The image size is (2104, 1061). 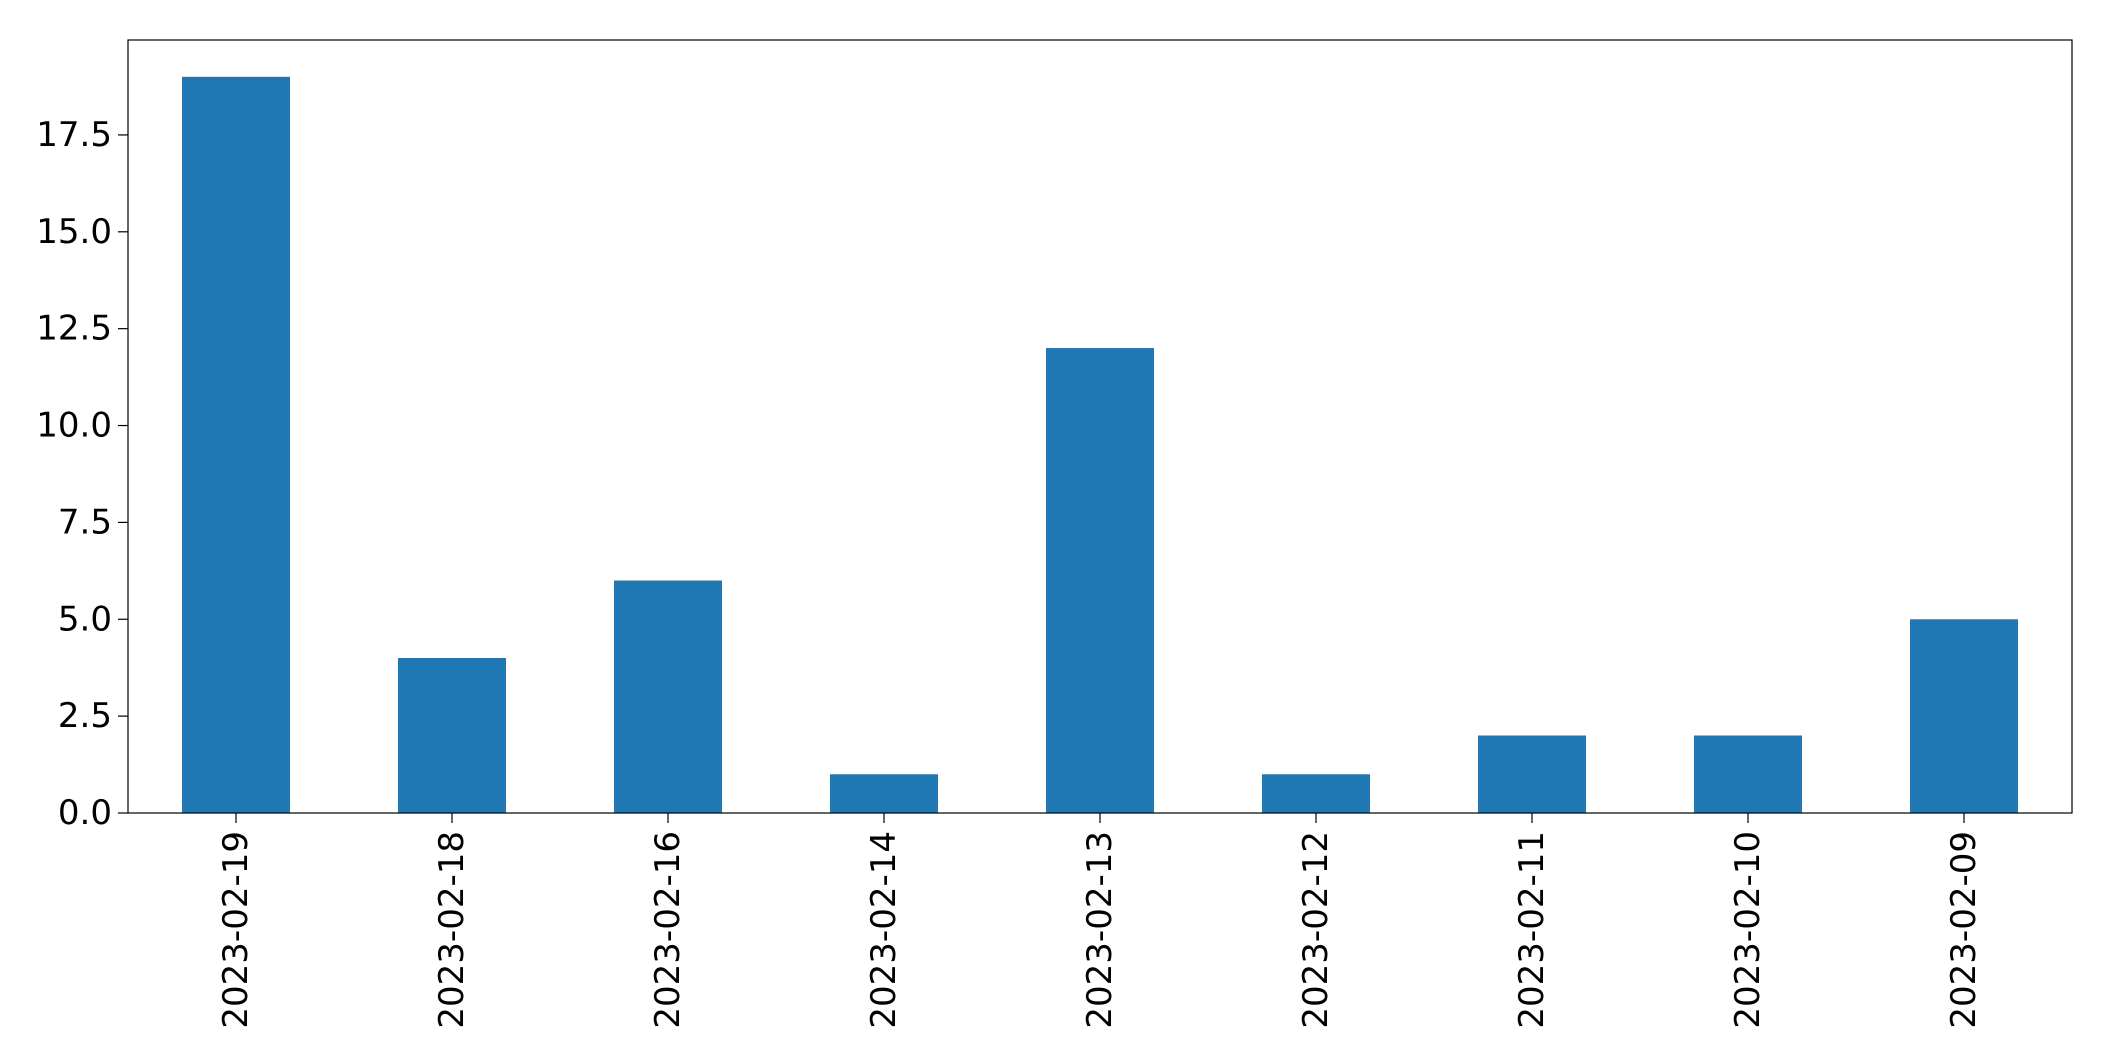 I want to click on y-tick-label: 2.5, so click(x=85, y=716).